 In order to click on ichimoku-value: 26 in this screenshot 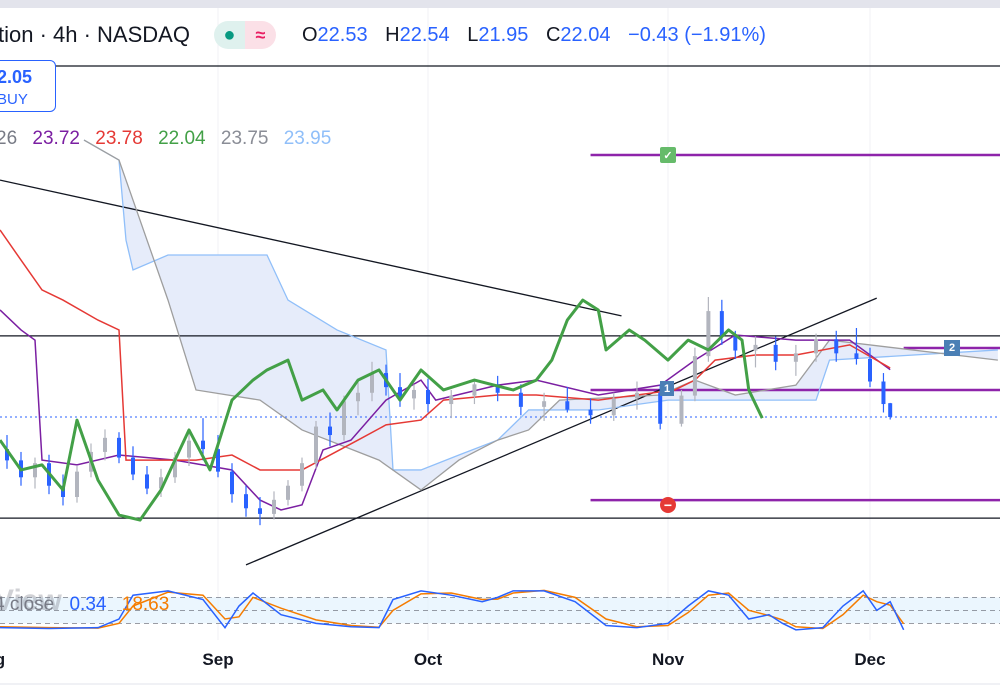, I will do `click(9, 138)`.